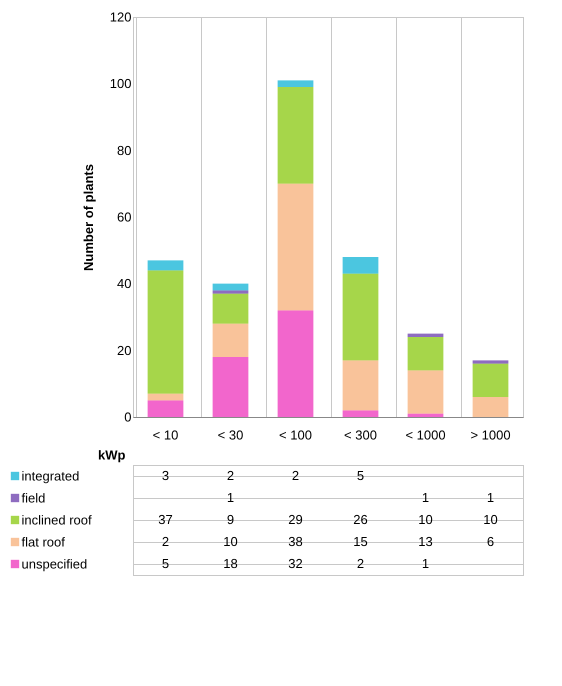 Image resolution: width=562 pixels, height=686 pixels. I want to click on y-tick-label: 120, so click(121, 17).